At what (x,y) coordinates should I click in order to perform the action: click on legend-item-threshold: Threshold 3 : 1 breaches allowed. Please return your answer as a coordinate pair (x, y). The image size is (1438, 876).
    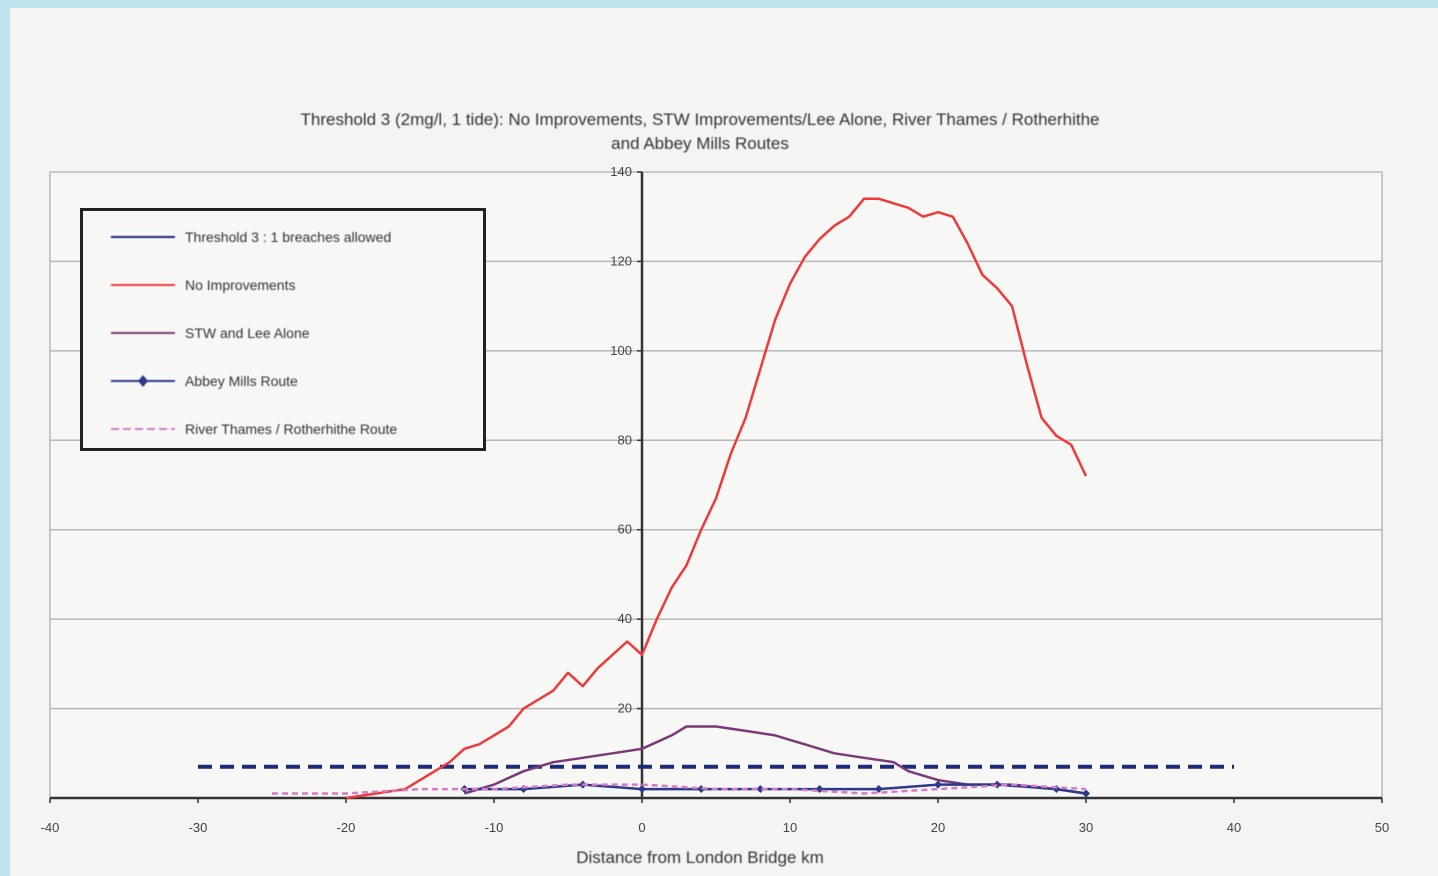
    Looking at the image, I should click on (251, 237).